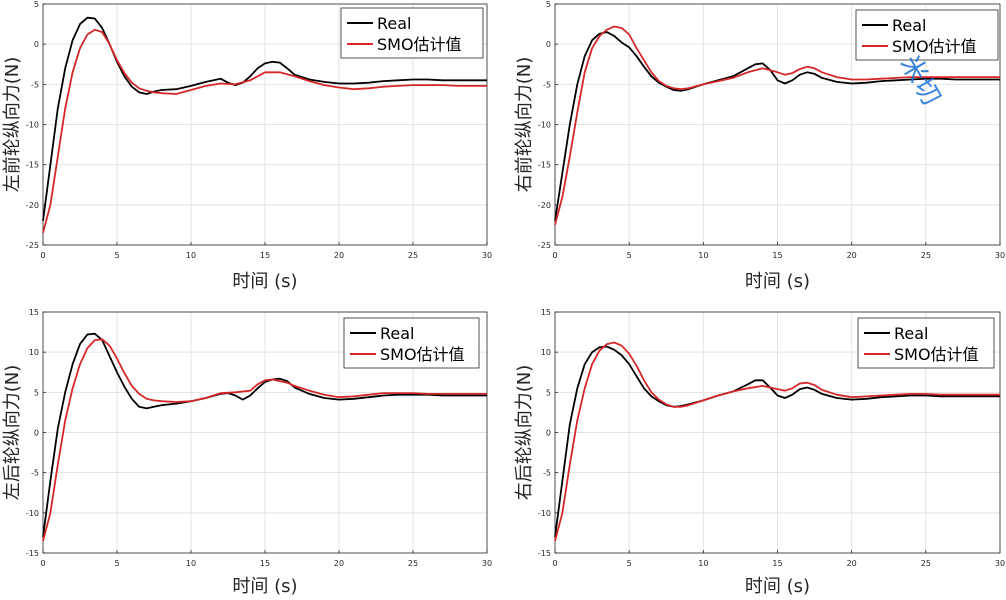 This screenshot has width=1006, height=600. I want to click on y-axis-title: 右前轮纵向力(N), so click(524, 125).